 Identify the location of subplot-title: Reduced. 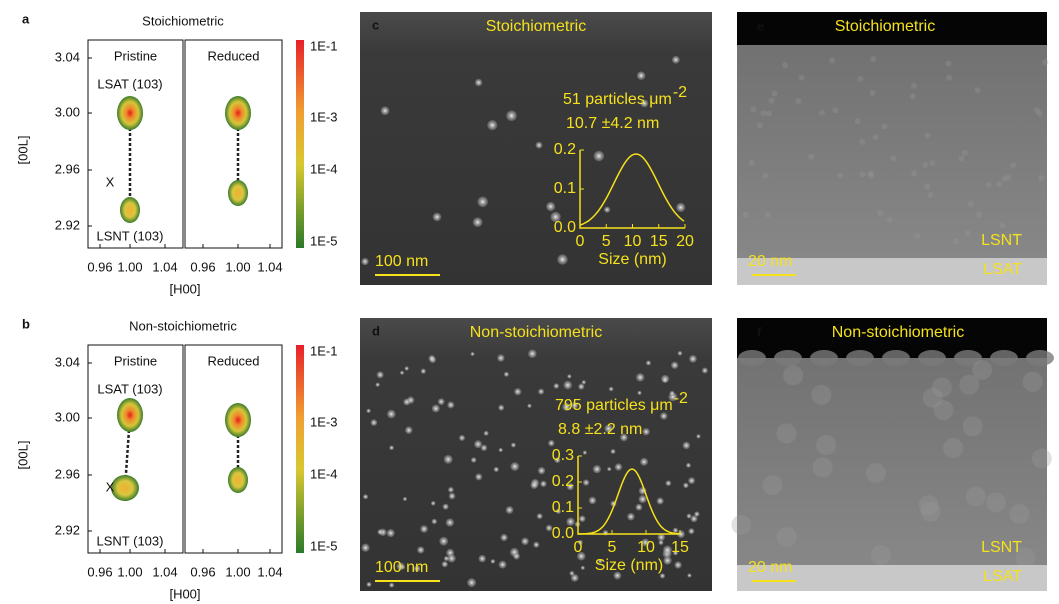
(233, 55).